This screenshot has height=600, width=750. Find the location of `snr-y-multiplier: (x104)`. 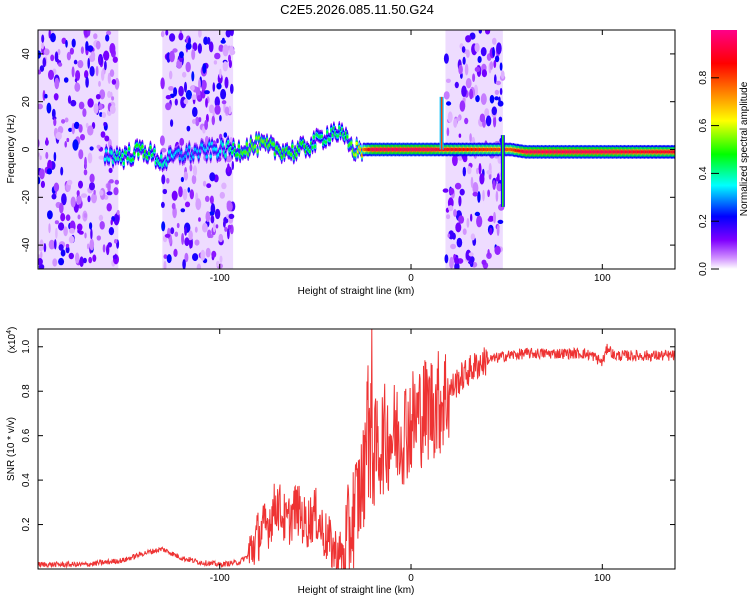

snr-y-multiplier: (x104) is located at coordinates (12, 340).